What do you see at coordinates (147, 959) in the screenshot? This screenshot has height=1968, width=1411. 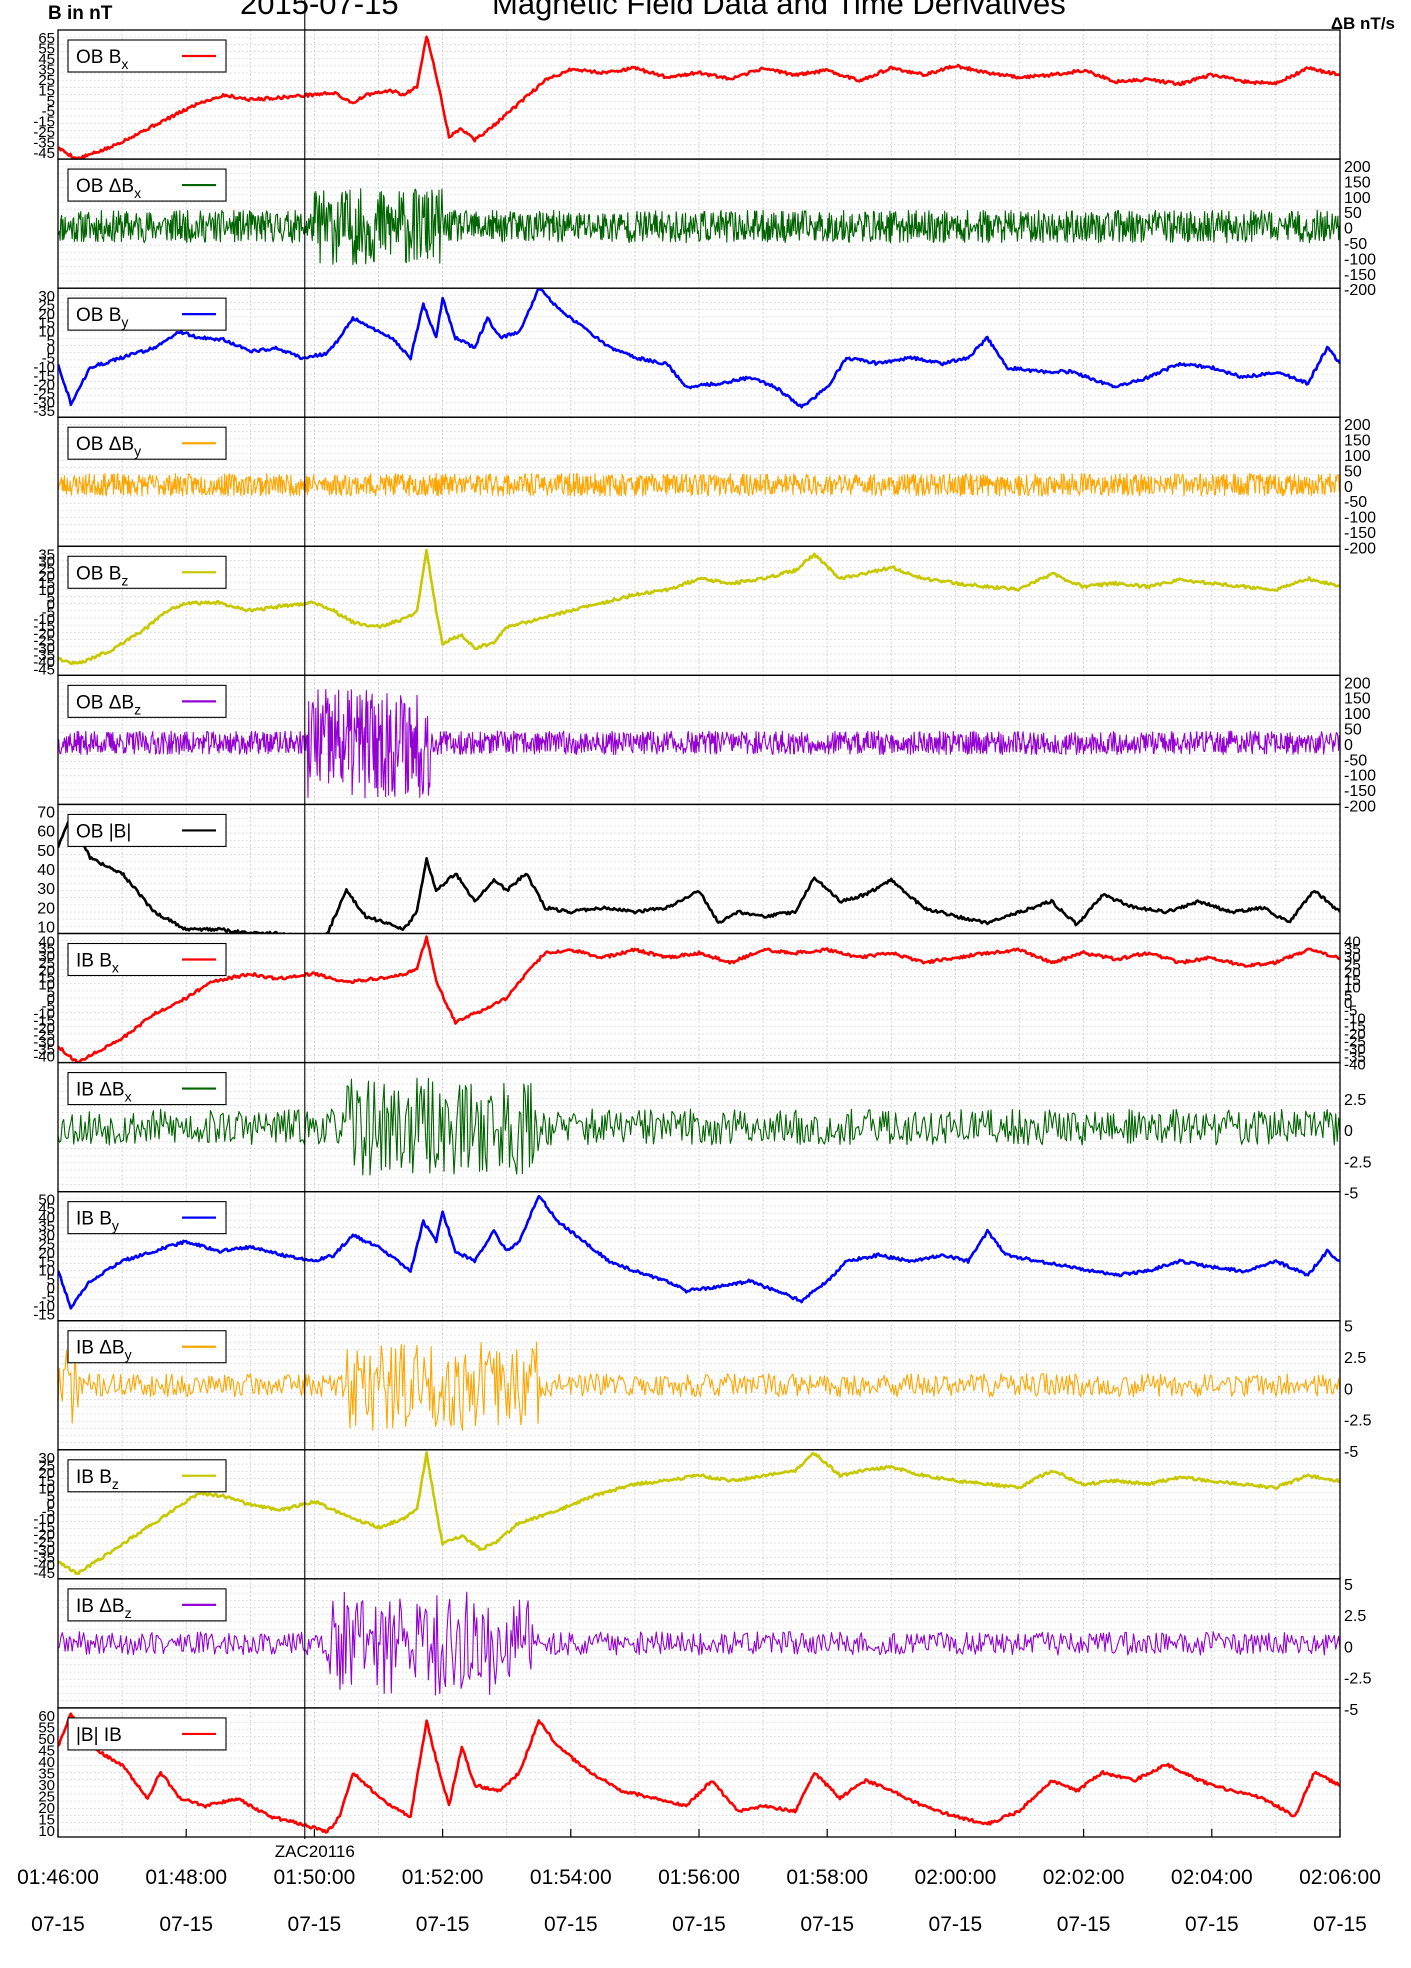 I see `legend-ib_bx: IB Bx` at bounding box center [147, 959].